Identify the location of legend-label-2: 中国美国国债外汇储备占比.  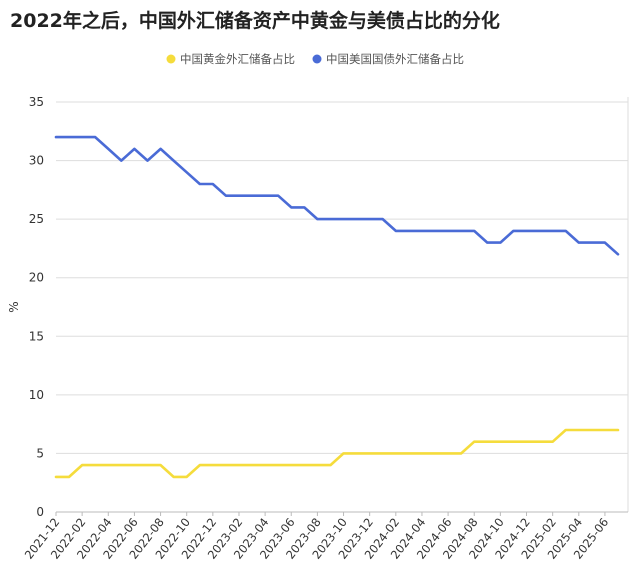
(395, 59).